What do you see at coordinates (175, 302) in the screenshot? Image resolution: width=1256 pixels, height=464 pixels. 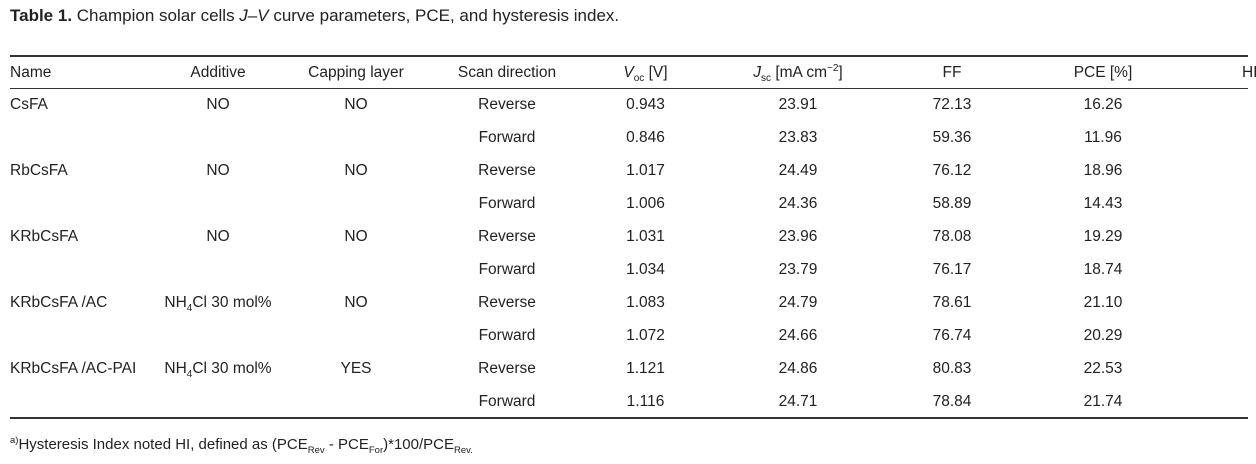 I see `additive-main: NH` at bounding box center [175, 302].